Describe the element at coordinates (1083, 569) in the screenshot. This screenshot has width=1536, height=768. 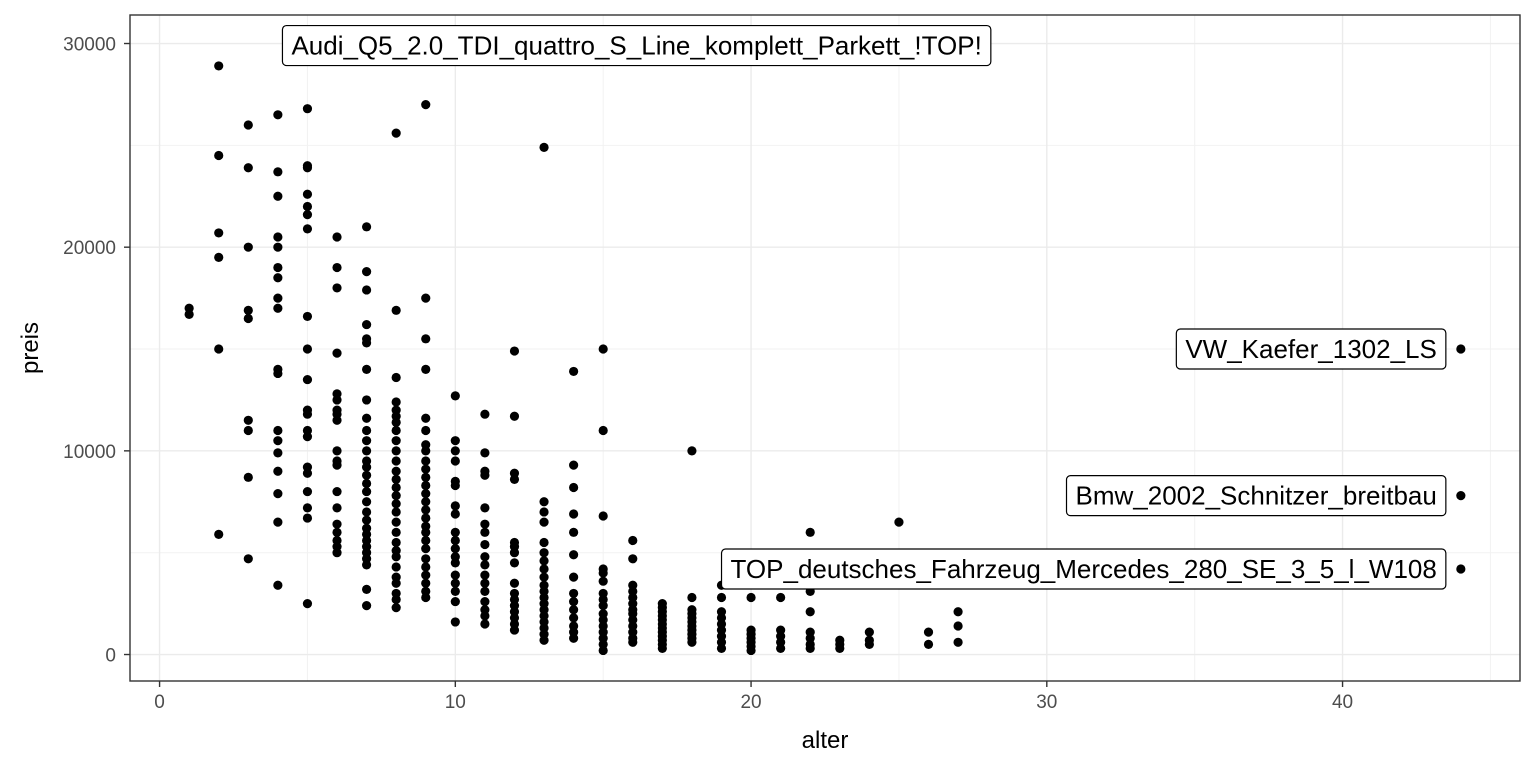
I see `point-label-box` at that location.